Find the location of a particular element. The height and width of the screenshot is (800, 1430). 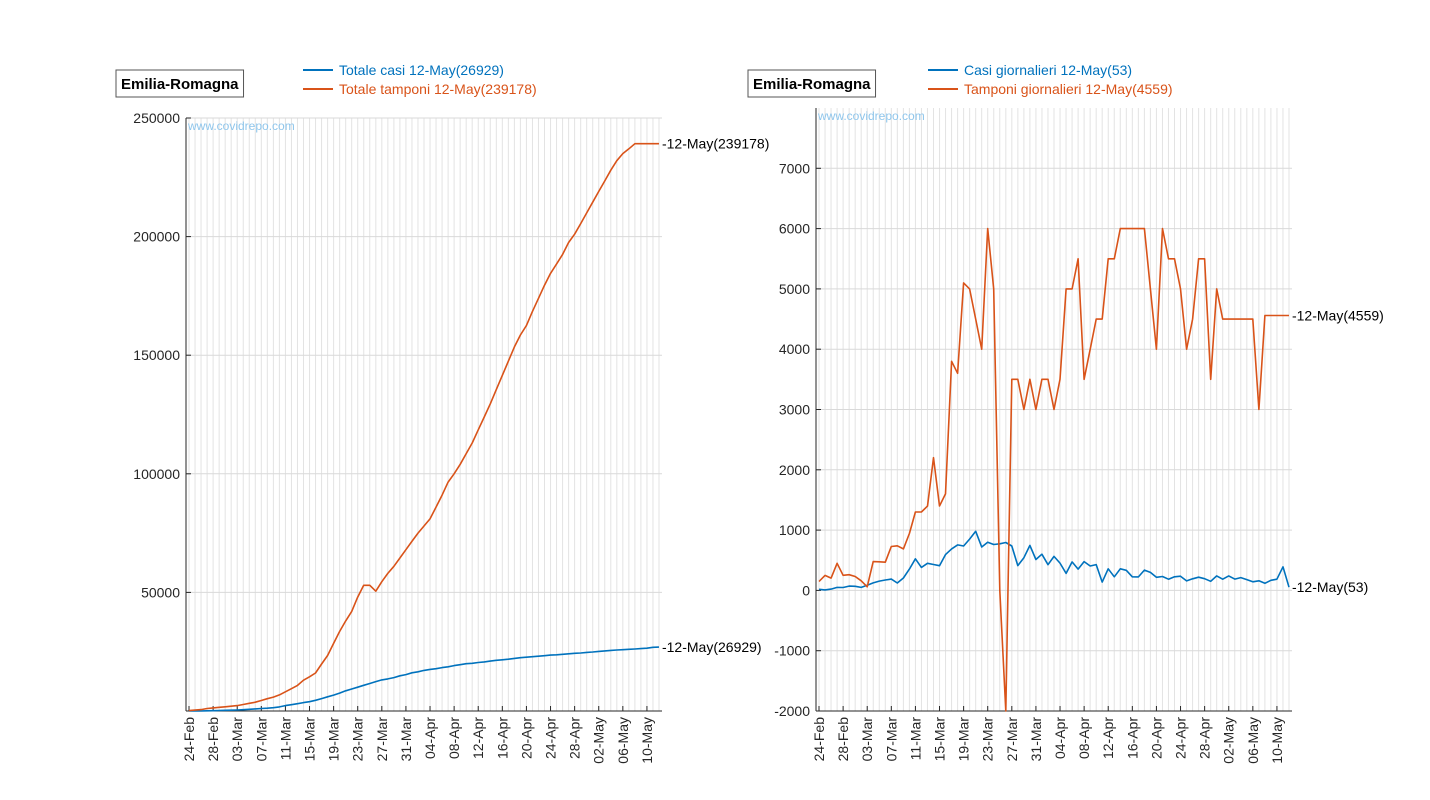

legend-entry: Casi giornalieri 12-May(53) is located at coordinates (1048, 70).